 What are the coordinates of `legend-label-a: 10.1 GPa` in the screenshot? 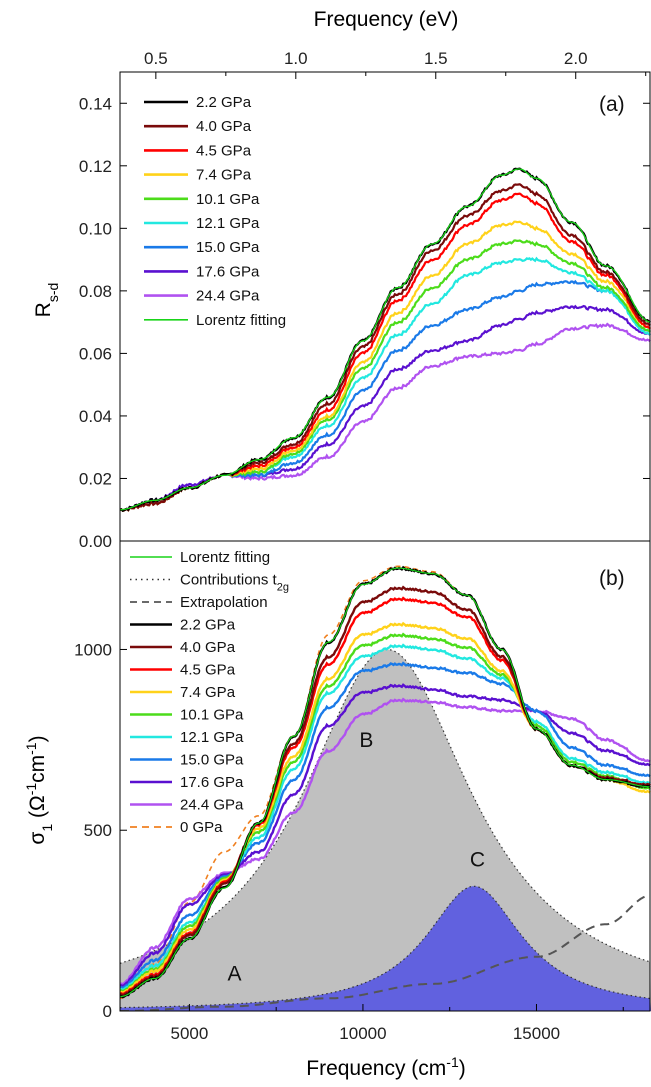 It's located at (228, 199).